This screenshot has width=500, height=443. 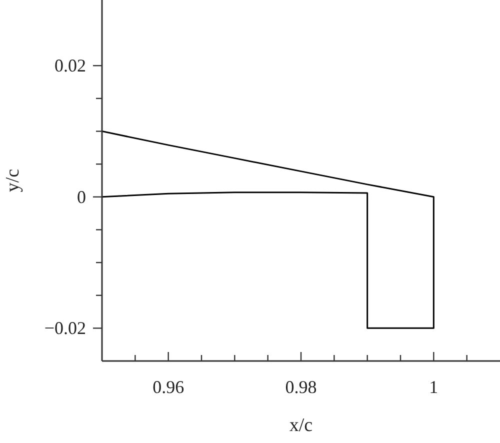 I want to click on y-tick-label: 0, so click(x=81, y=196).